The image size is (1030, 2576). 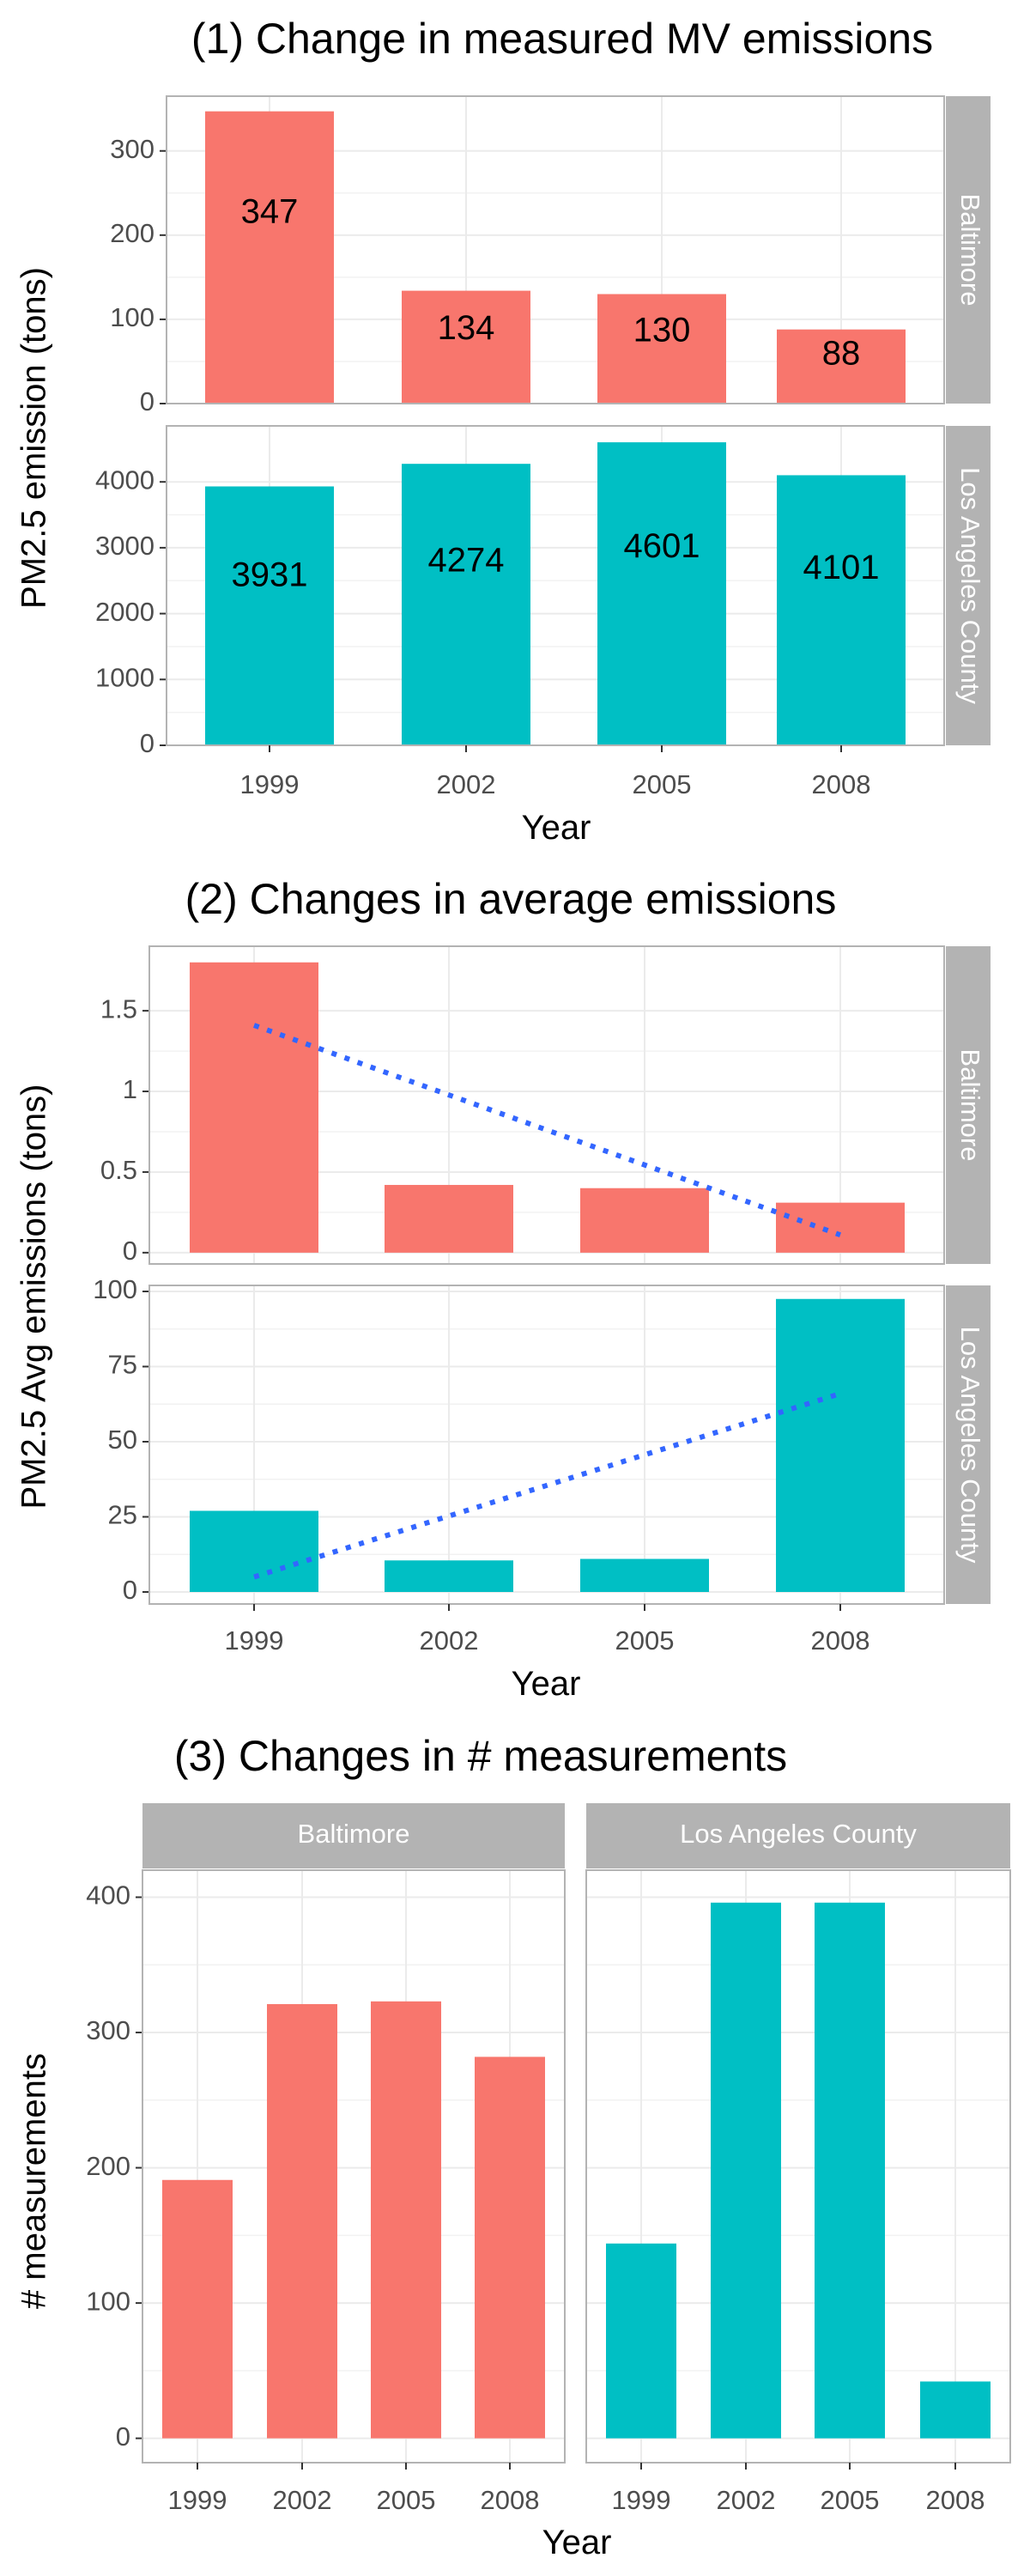 What do you see at coordinates (34, 2181) in the screenshot?
I see `y-axis-title: # measurements` at bounding box center [34, 2181].